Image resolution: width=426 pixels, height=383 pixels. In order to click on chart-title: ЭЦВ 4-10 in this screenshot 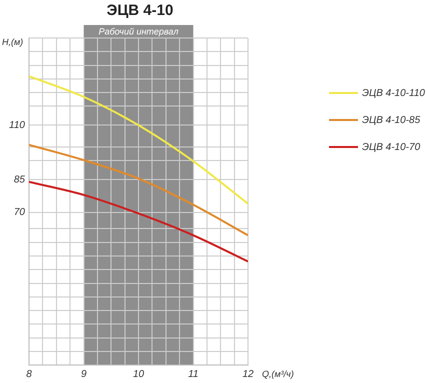, I will do `click(140, 10)`.